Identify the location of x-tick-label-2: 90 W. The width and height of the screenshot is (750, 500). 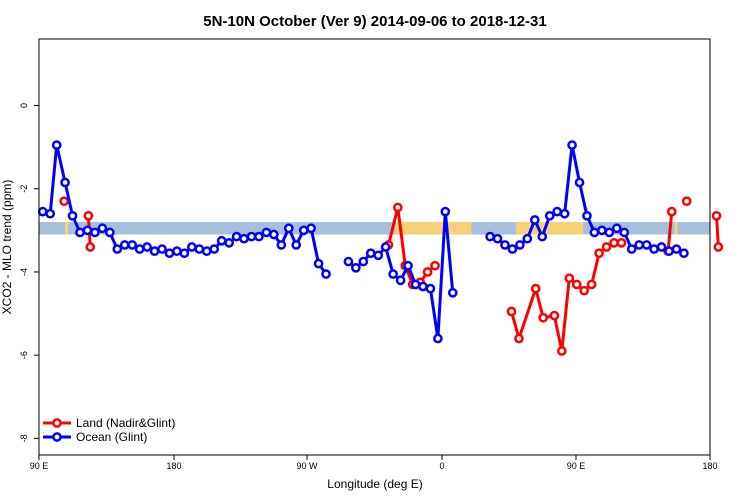
(307, 466).